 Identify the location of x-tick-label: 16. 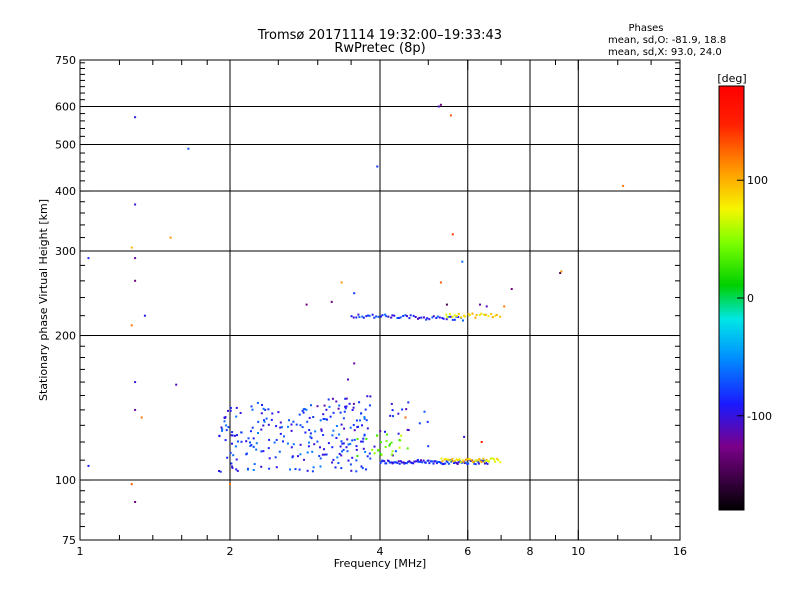
(680, 551).